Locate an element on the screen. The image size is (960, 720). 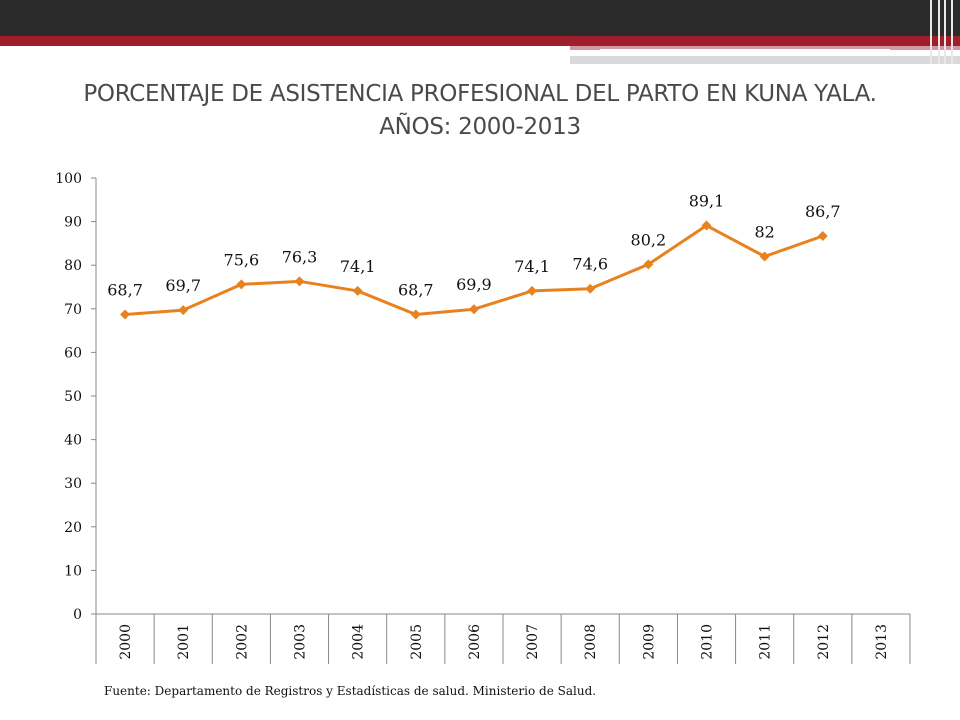
y-tick-label: 30 is located at coordinates (73, 484).